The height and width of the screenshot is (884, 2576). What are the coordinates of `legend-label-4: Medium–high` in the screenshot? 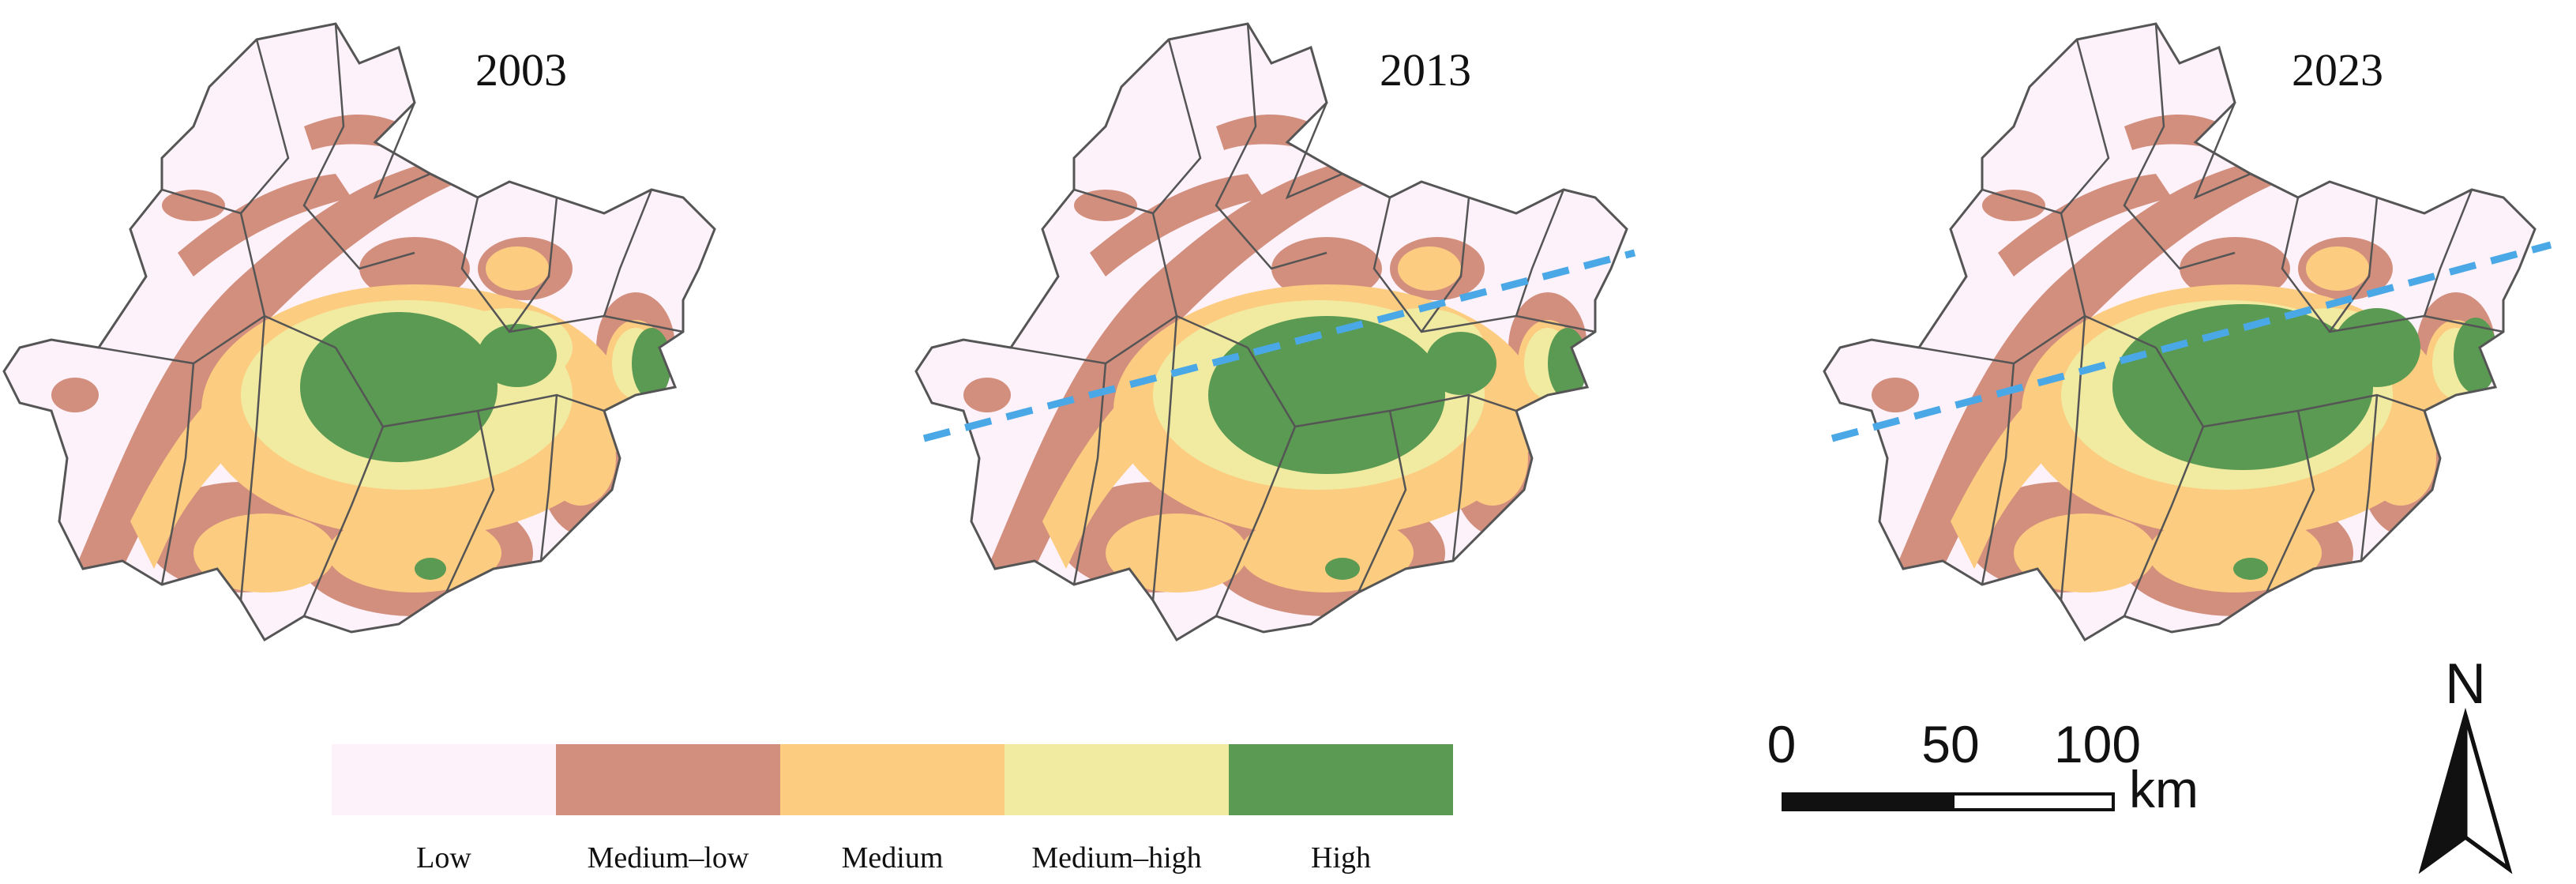 It's located at (1116, 858).